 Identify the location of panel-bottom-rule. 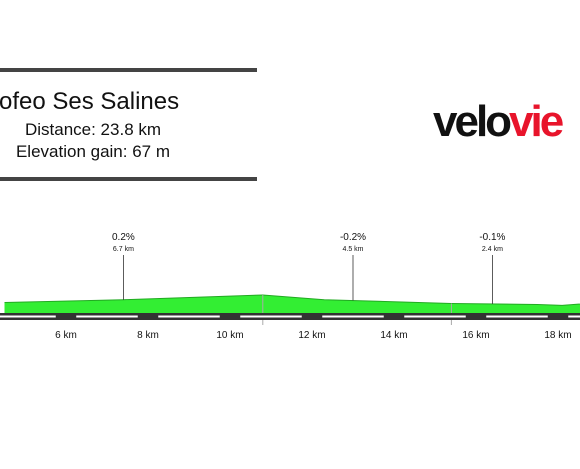
(128, 179).